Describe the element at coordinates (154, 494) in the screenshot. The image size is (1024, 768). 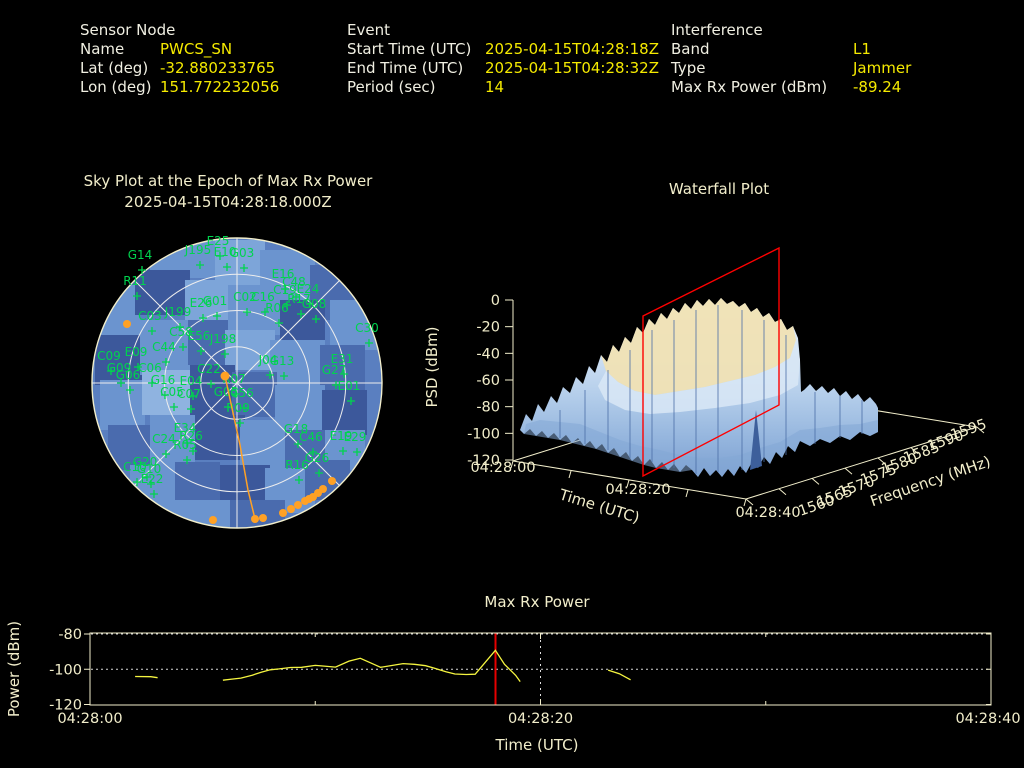
I see `satellite-marker-E22` at that location.